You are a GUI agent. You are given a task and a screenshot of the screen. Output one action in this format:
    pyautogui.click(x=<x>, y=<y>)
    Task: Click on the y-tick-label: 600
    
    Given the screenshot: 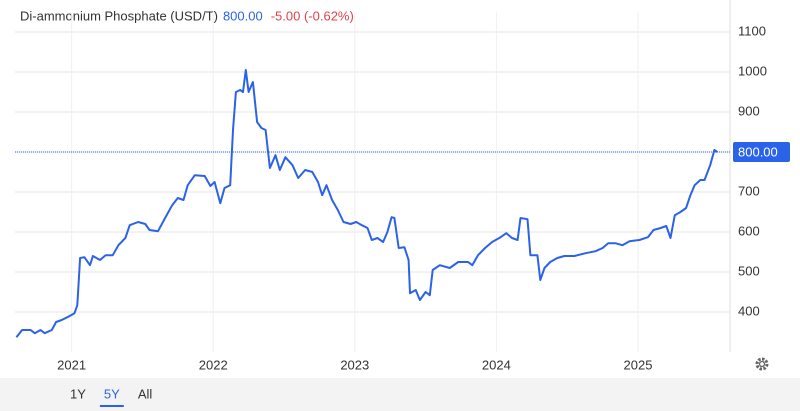 What is the action you would take?
    pyautogui.click(x=749, y=230)
    